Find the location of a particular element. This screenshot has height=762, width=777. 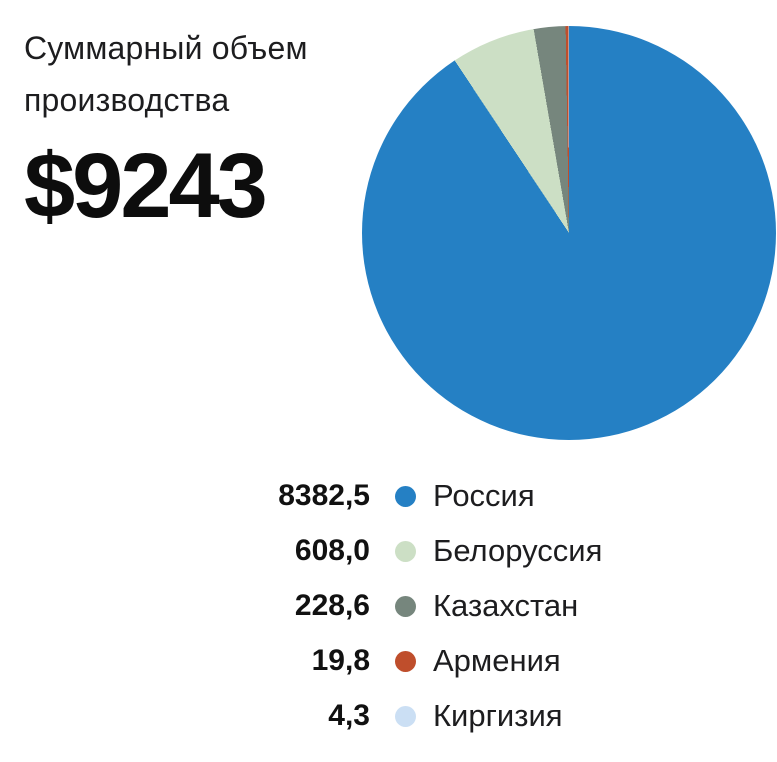

legend-value: 228,6 is located at coordinates (332, 605).